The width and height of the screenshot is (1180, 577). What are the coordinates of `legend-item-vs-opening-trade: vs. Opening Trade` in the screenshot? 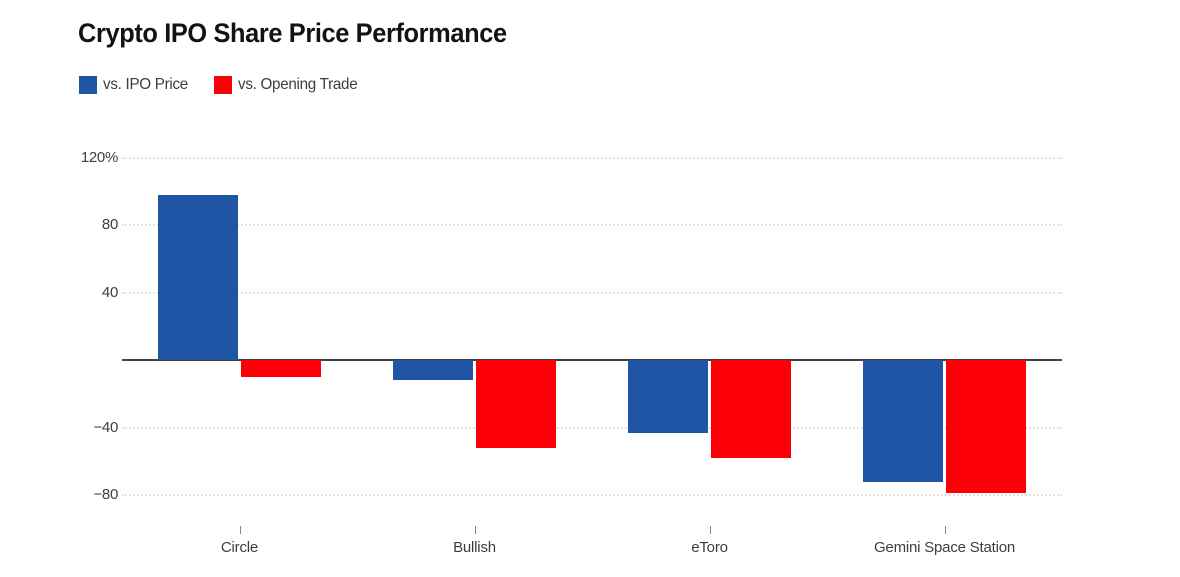 It's located at (289, 85).